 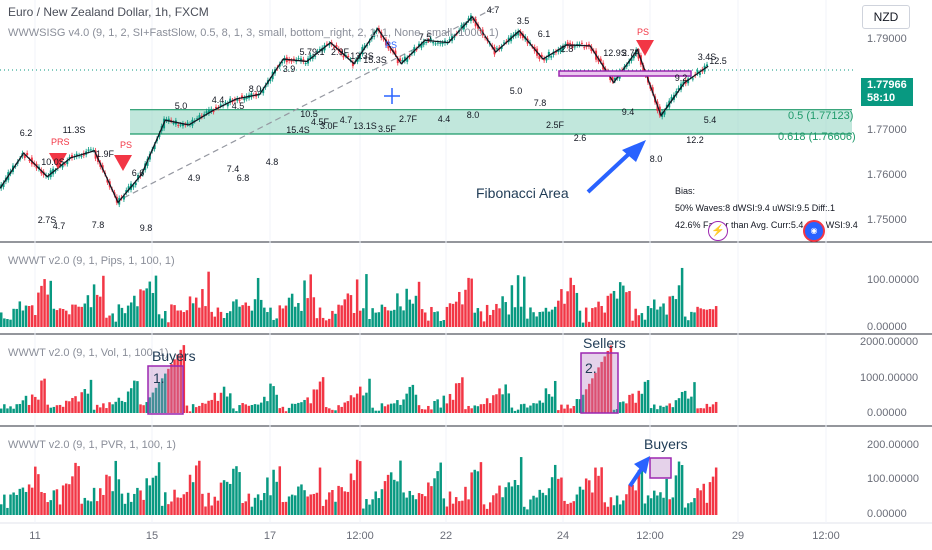 I want to click on buyers-arrowhead, so click(x=642, y=465).